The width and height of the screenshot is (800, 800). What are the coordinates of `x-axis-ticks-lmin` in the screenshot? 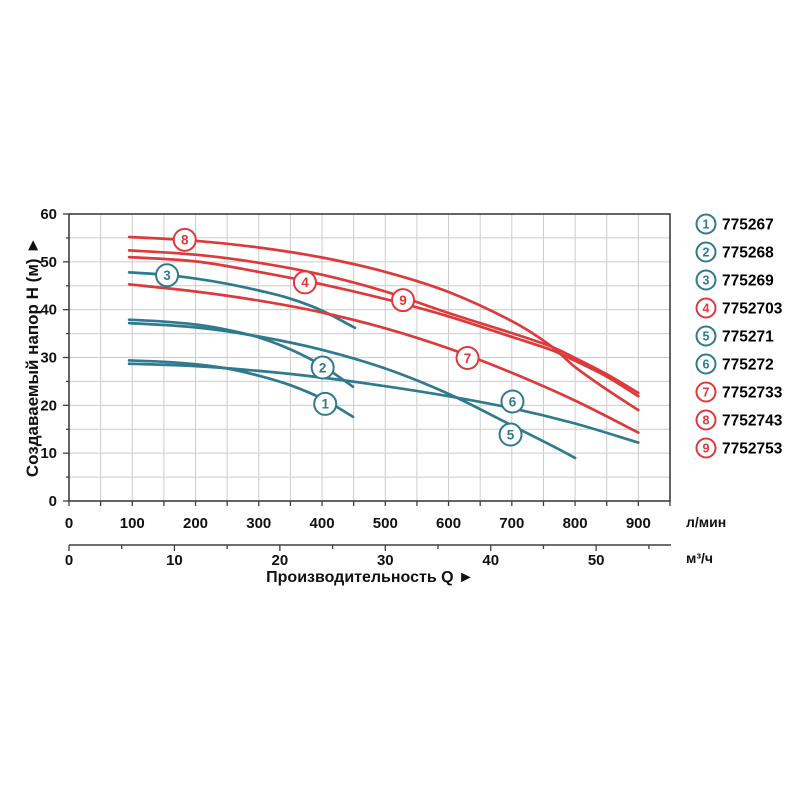 It's located at (369, 503).